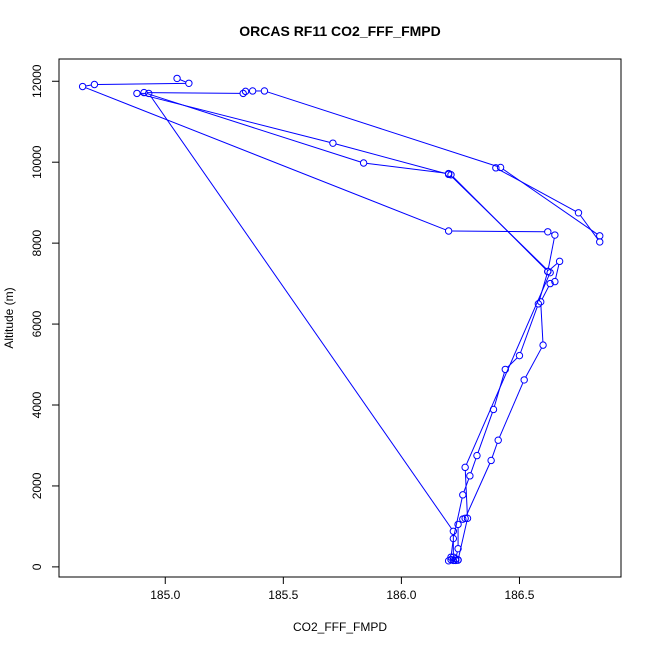 The image size is (650, 650). I want to click on x-axis: 185.0 185.5 186.0 186.5, so click(342, 589).